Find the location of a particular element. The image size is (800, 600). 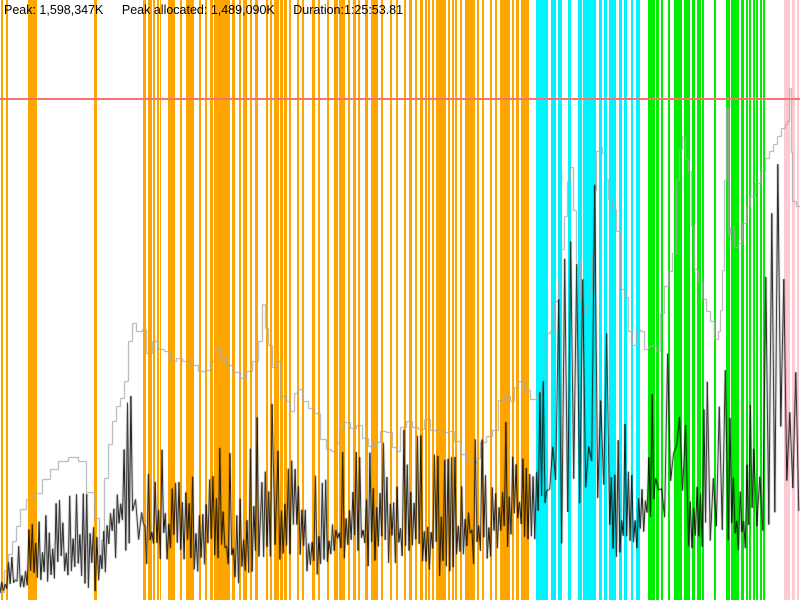

peak-stat: Peak: 1,598,347K is located at coordinates (54, 10).